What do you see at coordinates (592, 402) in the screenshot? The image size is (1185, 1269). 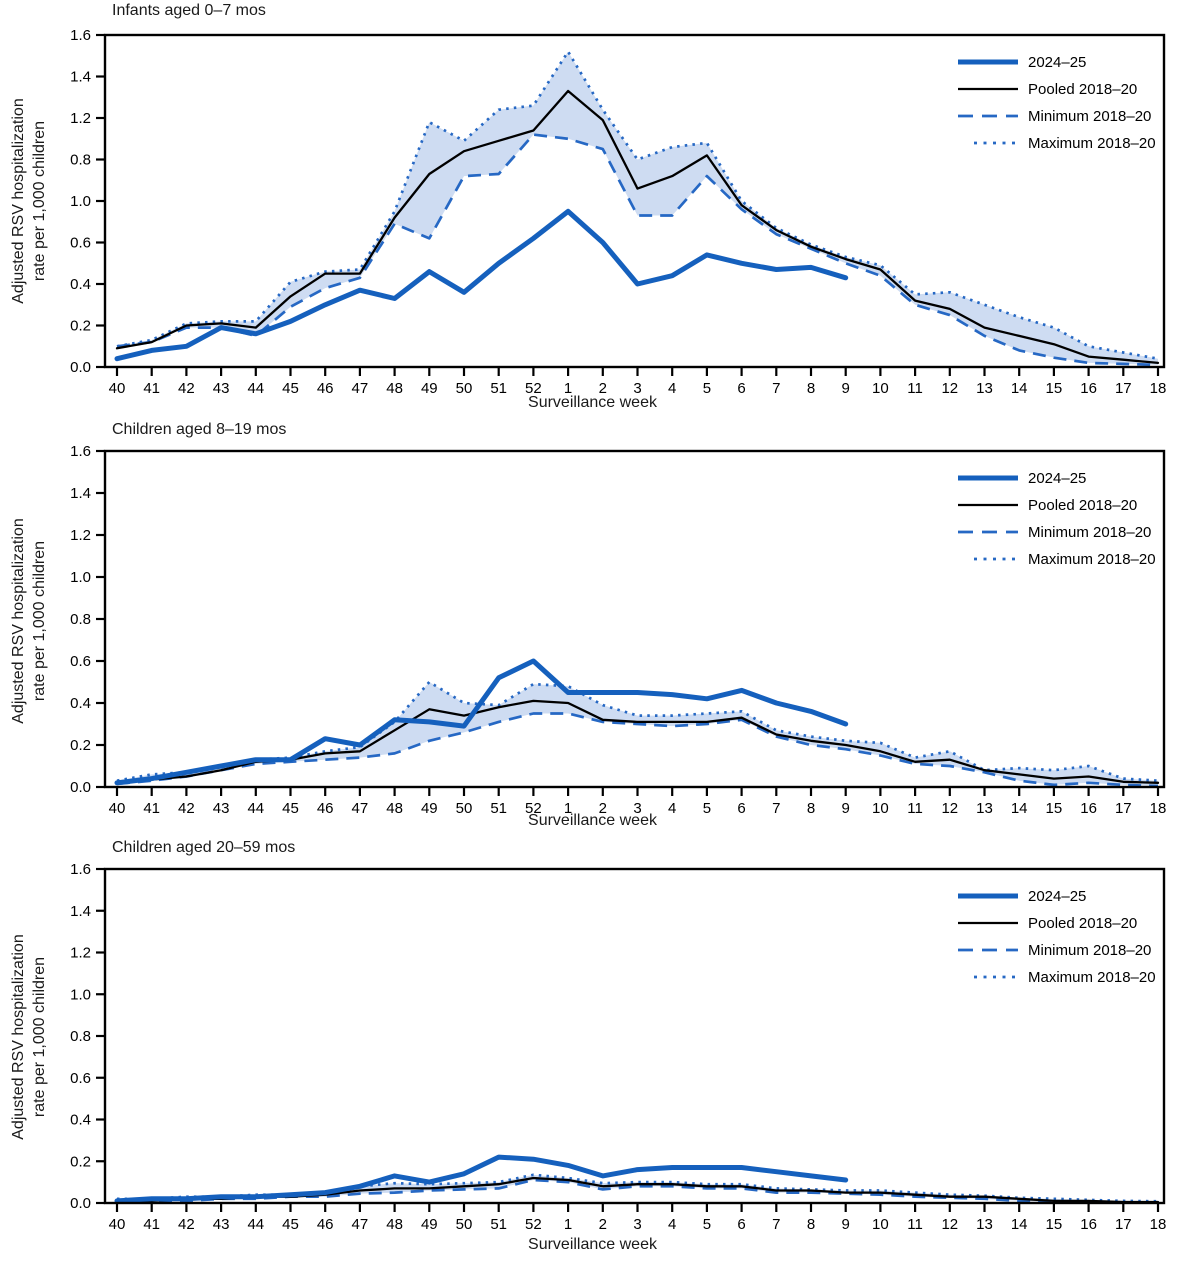 I see `x-axis-label-panel-1: Surveillance week` at bounding box center [592, 402].